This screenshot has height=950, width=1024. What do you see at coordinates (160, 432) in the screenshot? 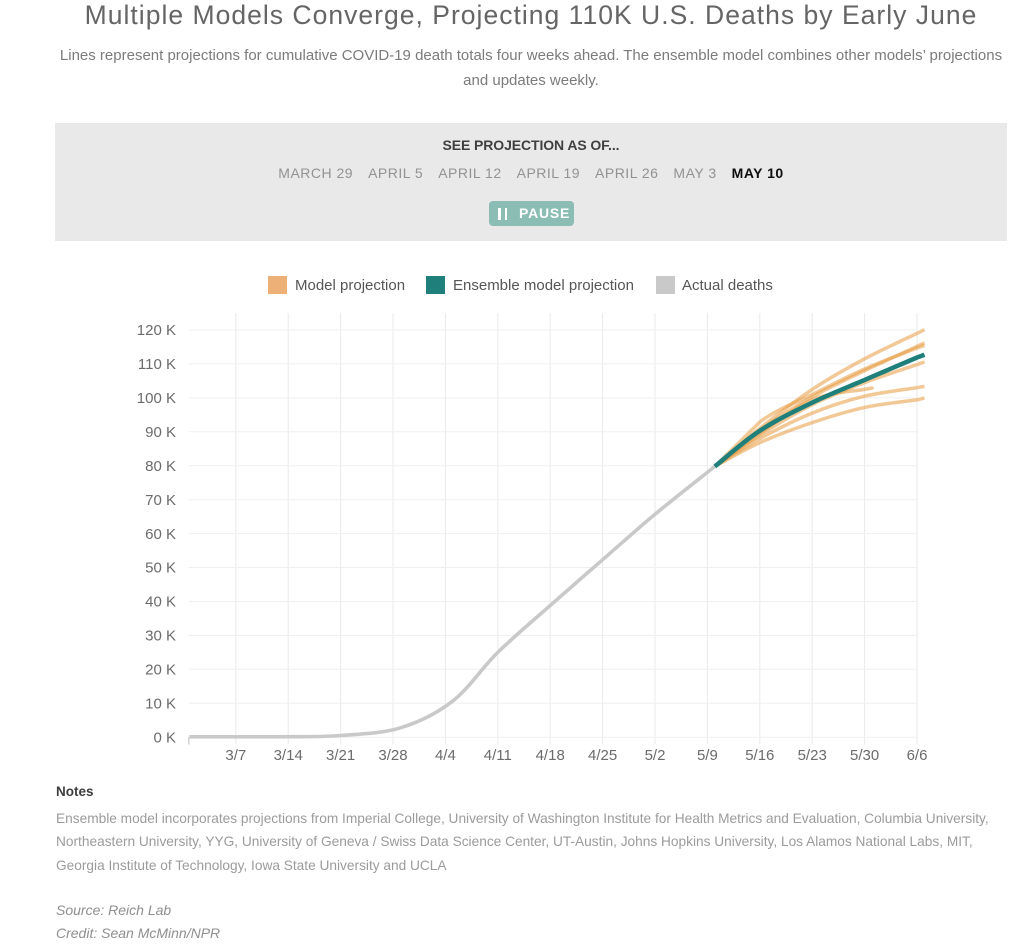
I see `svg-text: 90 K` at bounding box center [160, 432].